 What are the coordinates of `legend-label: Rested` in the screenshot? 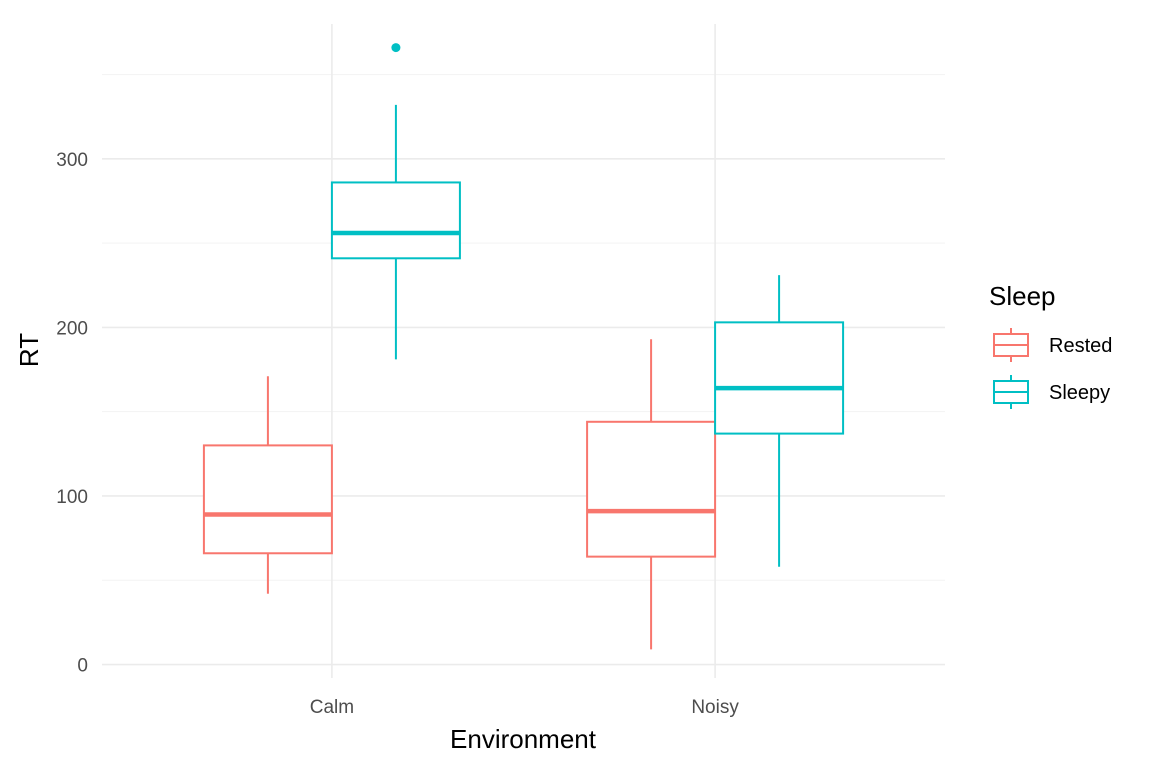 It's located at (1080, 346).